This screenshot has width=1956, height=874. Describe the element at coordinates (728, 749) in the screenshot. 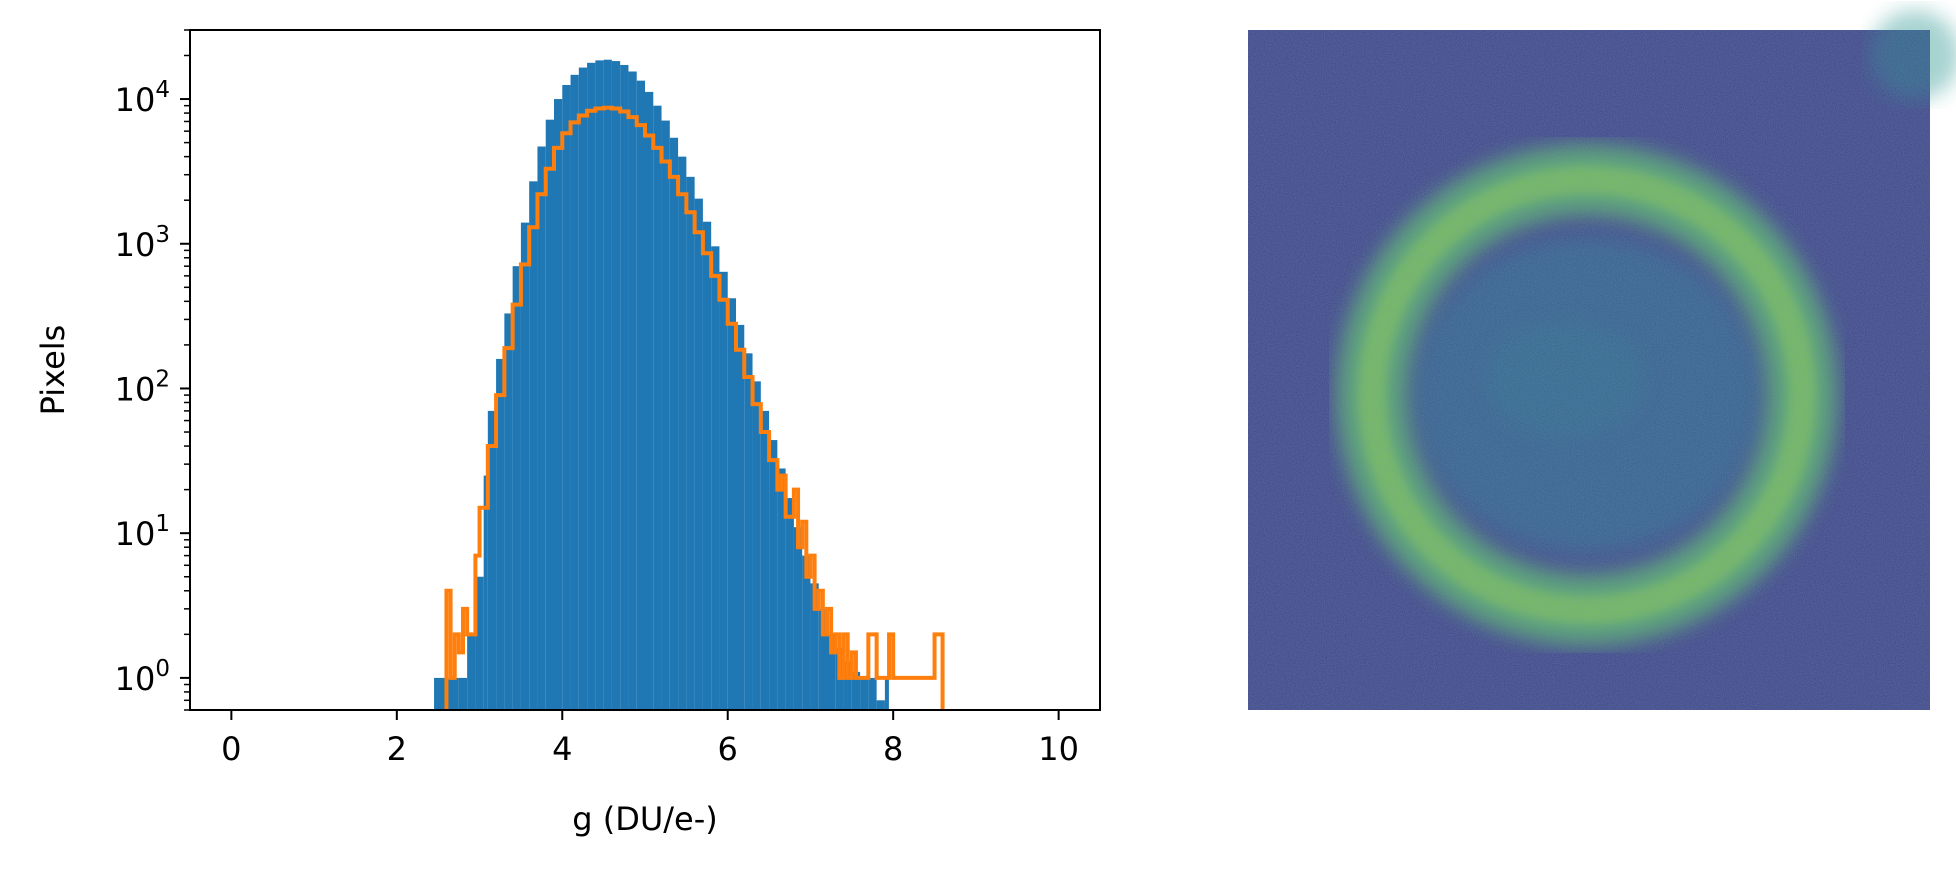

I see `x-tick-label: 6` at that location.